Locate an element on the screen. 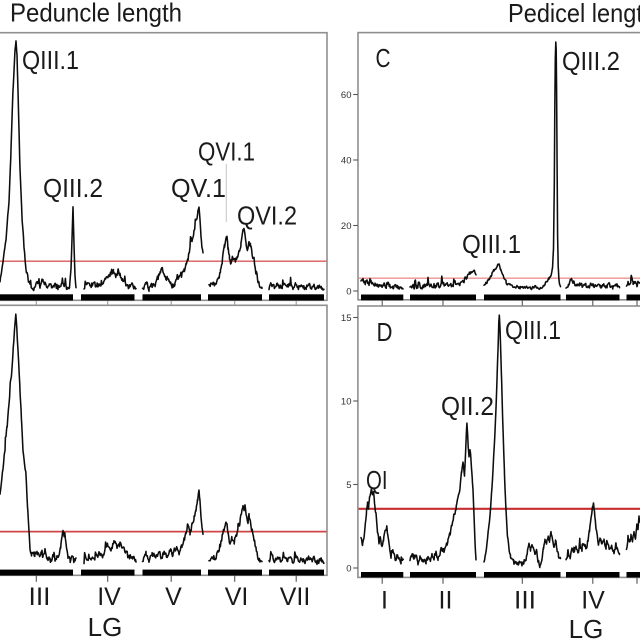  svg-text: 15 is located at coordinates (346, 318).